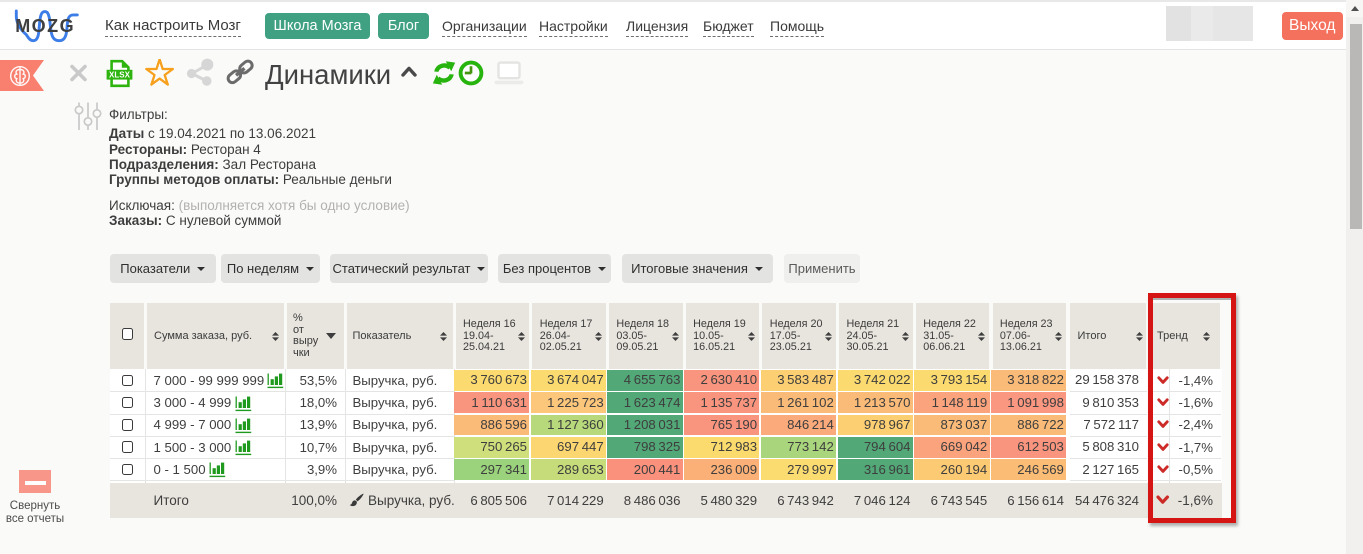 This screenshot has width=1363, height=554. Describe the element at coordinates (45, 26) in the screenshot. I see `svg-text: MOZG` at that location.